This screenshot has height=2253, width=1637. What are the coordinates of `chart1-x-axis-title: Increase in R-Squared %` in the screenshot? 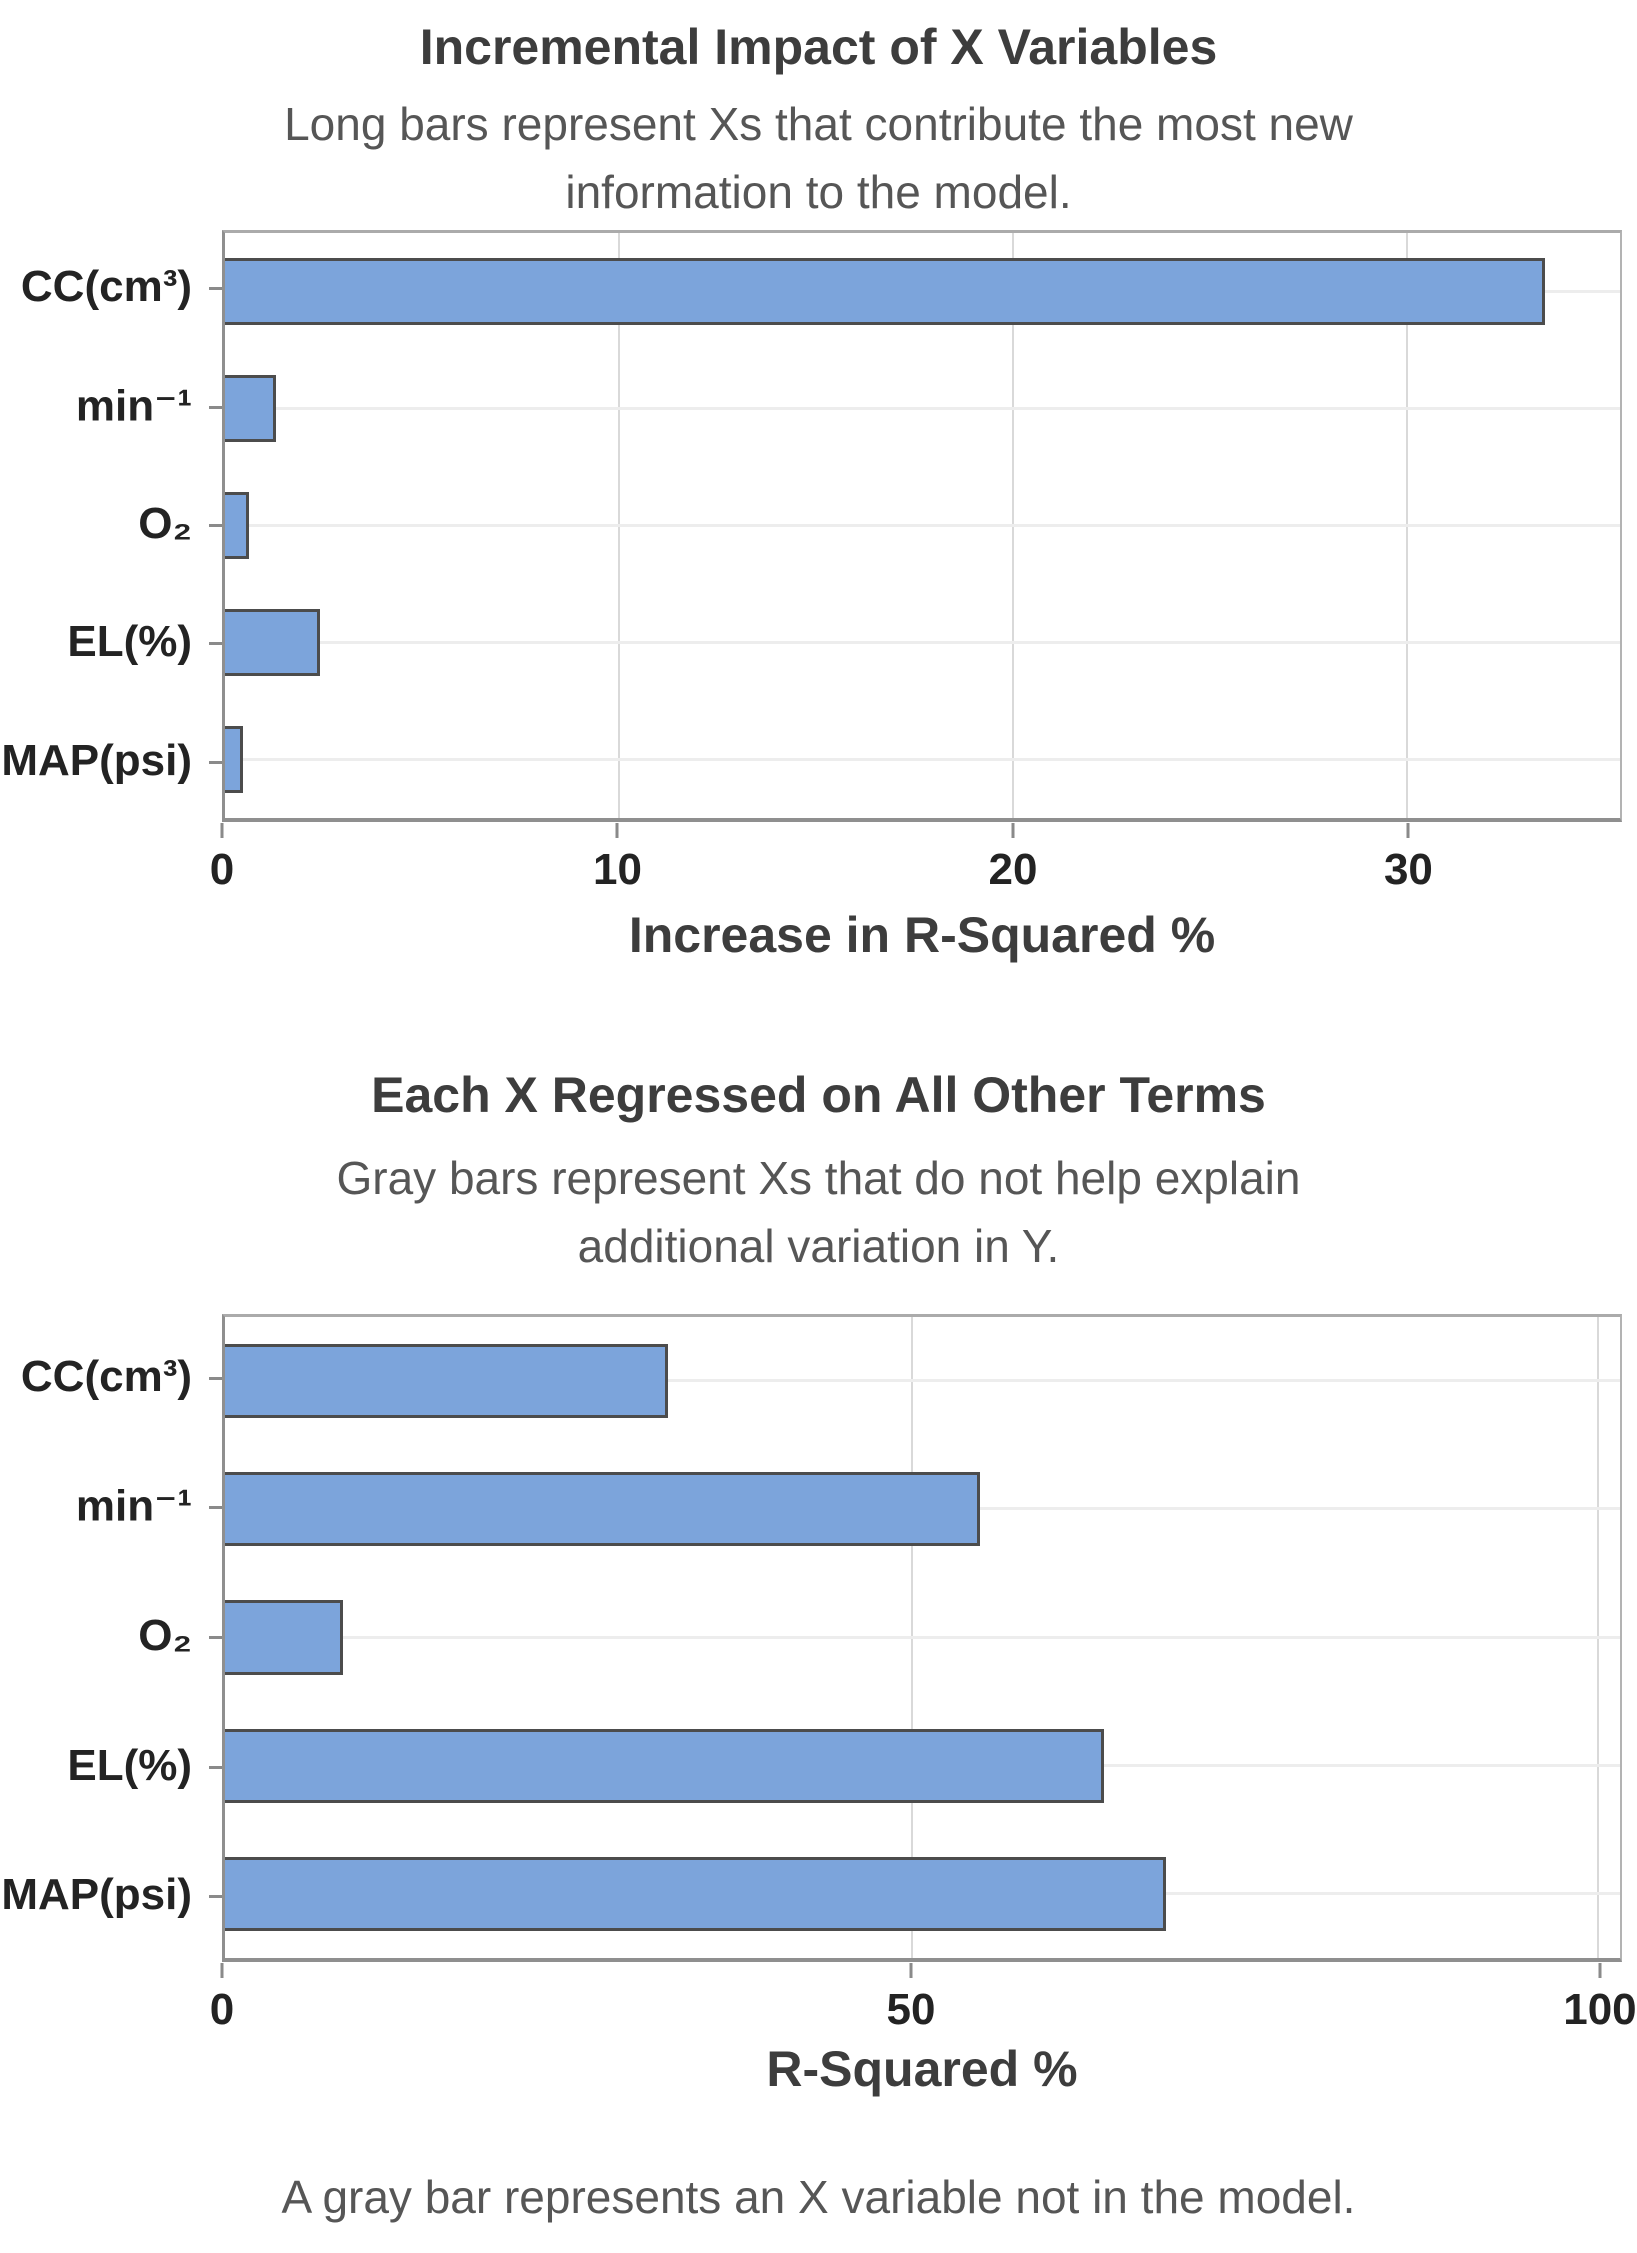 It's located at (922, 935).